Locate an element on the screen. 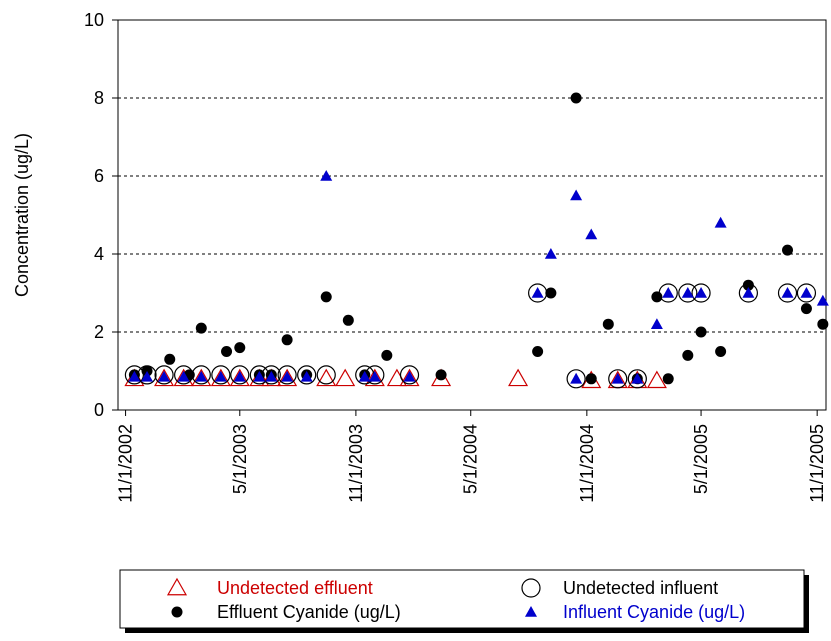  legend-item-influent-cyanide: Influent Cyanide (ug/L) is located at coordinates (635, 612).